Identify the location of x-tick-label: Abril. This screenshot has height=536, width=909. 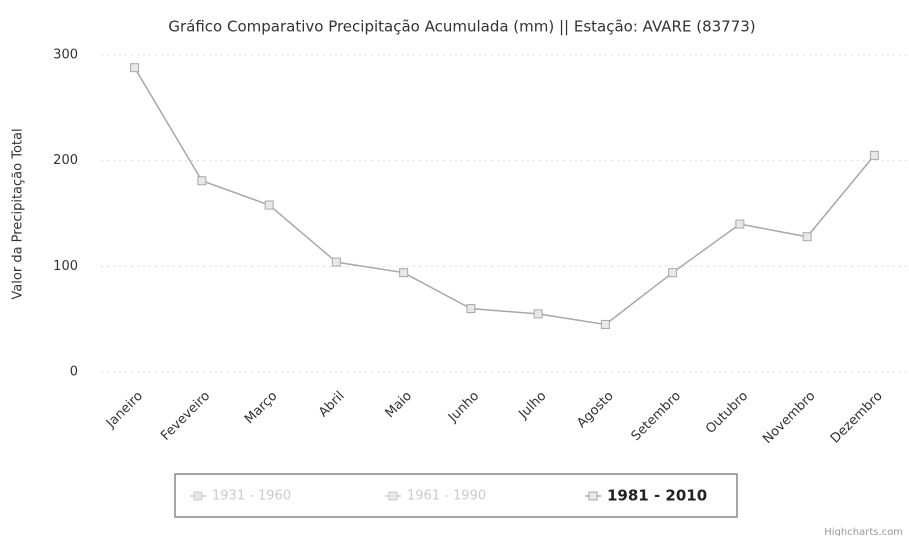
(332, 405).